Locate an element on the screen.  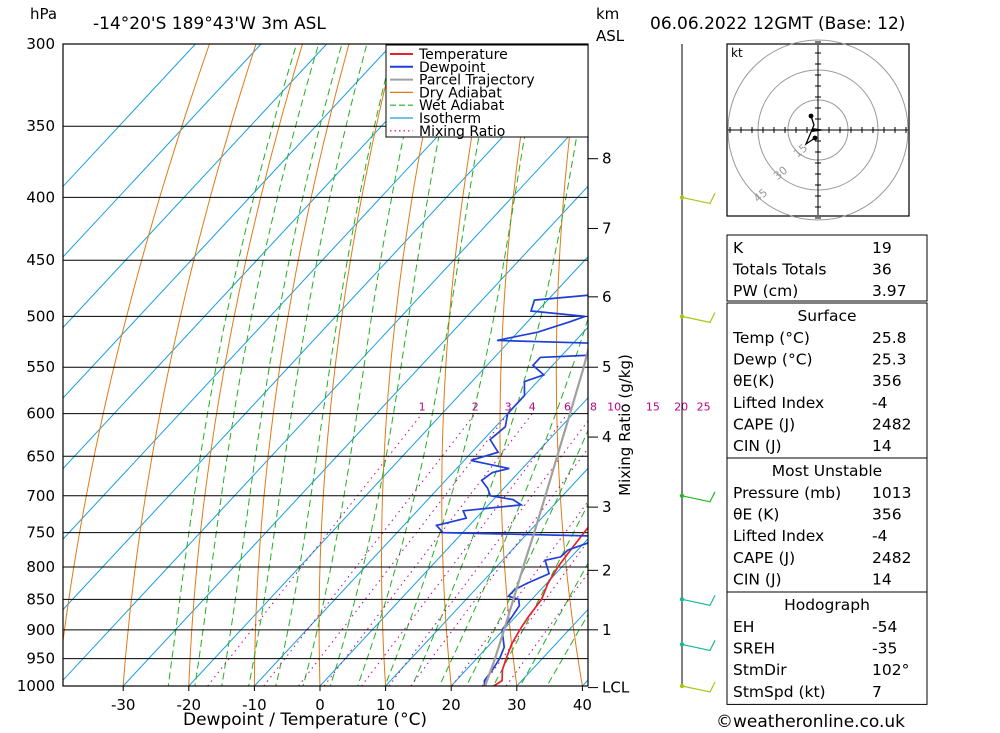
legend-label: Isotherm is located at coordinates (450, 119).